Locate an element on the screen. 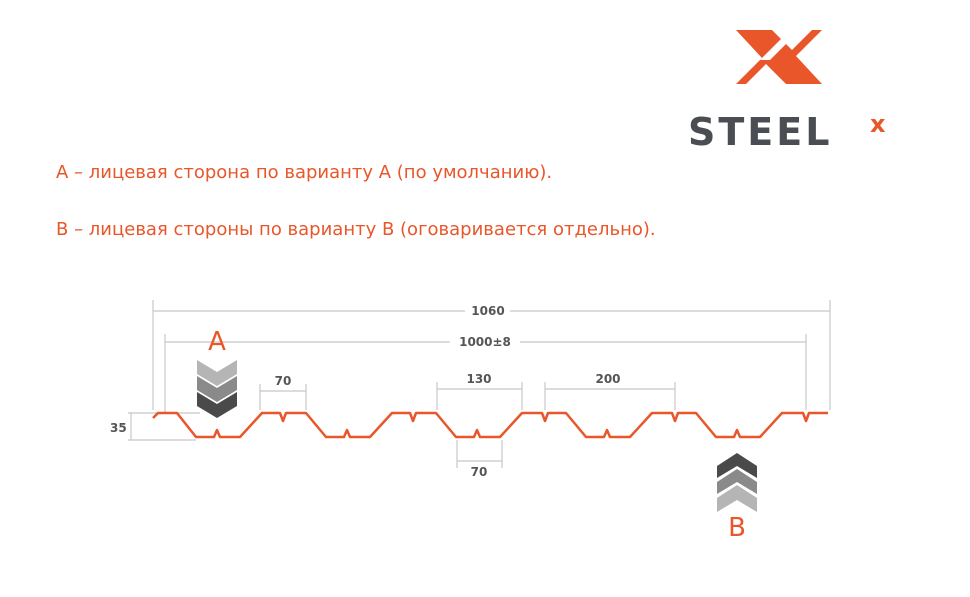  side-a-label: A is located at coordinates (217, 342).